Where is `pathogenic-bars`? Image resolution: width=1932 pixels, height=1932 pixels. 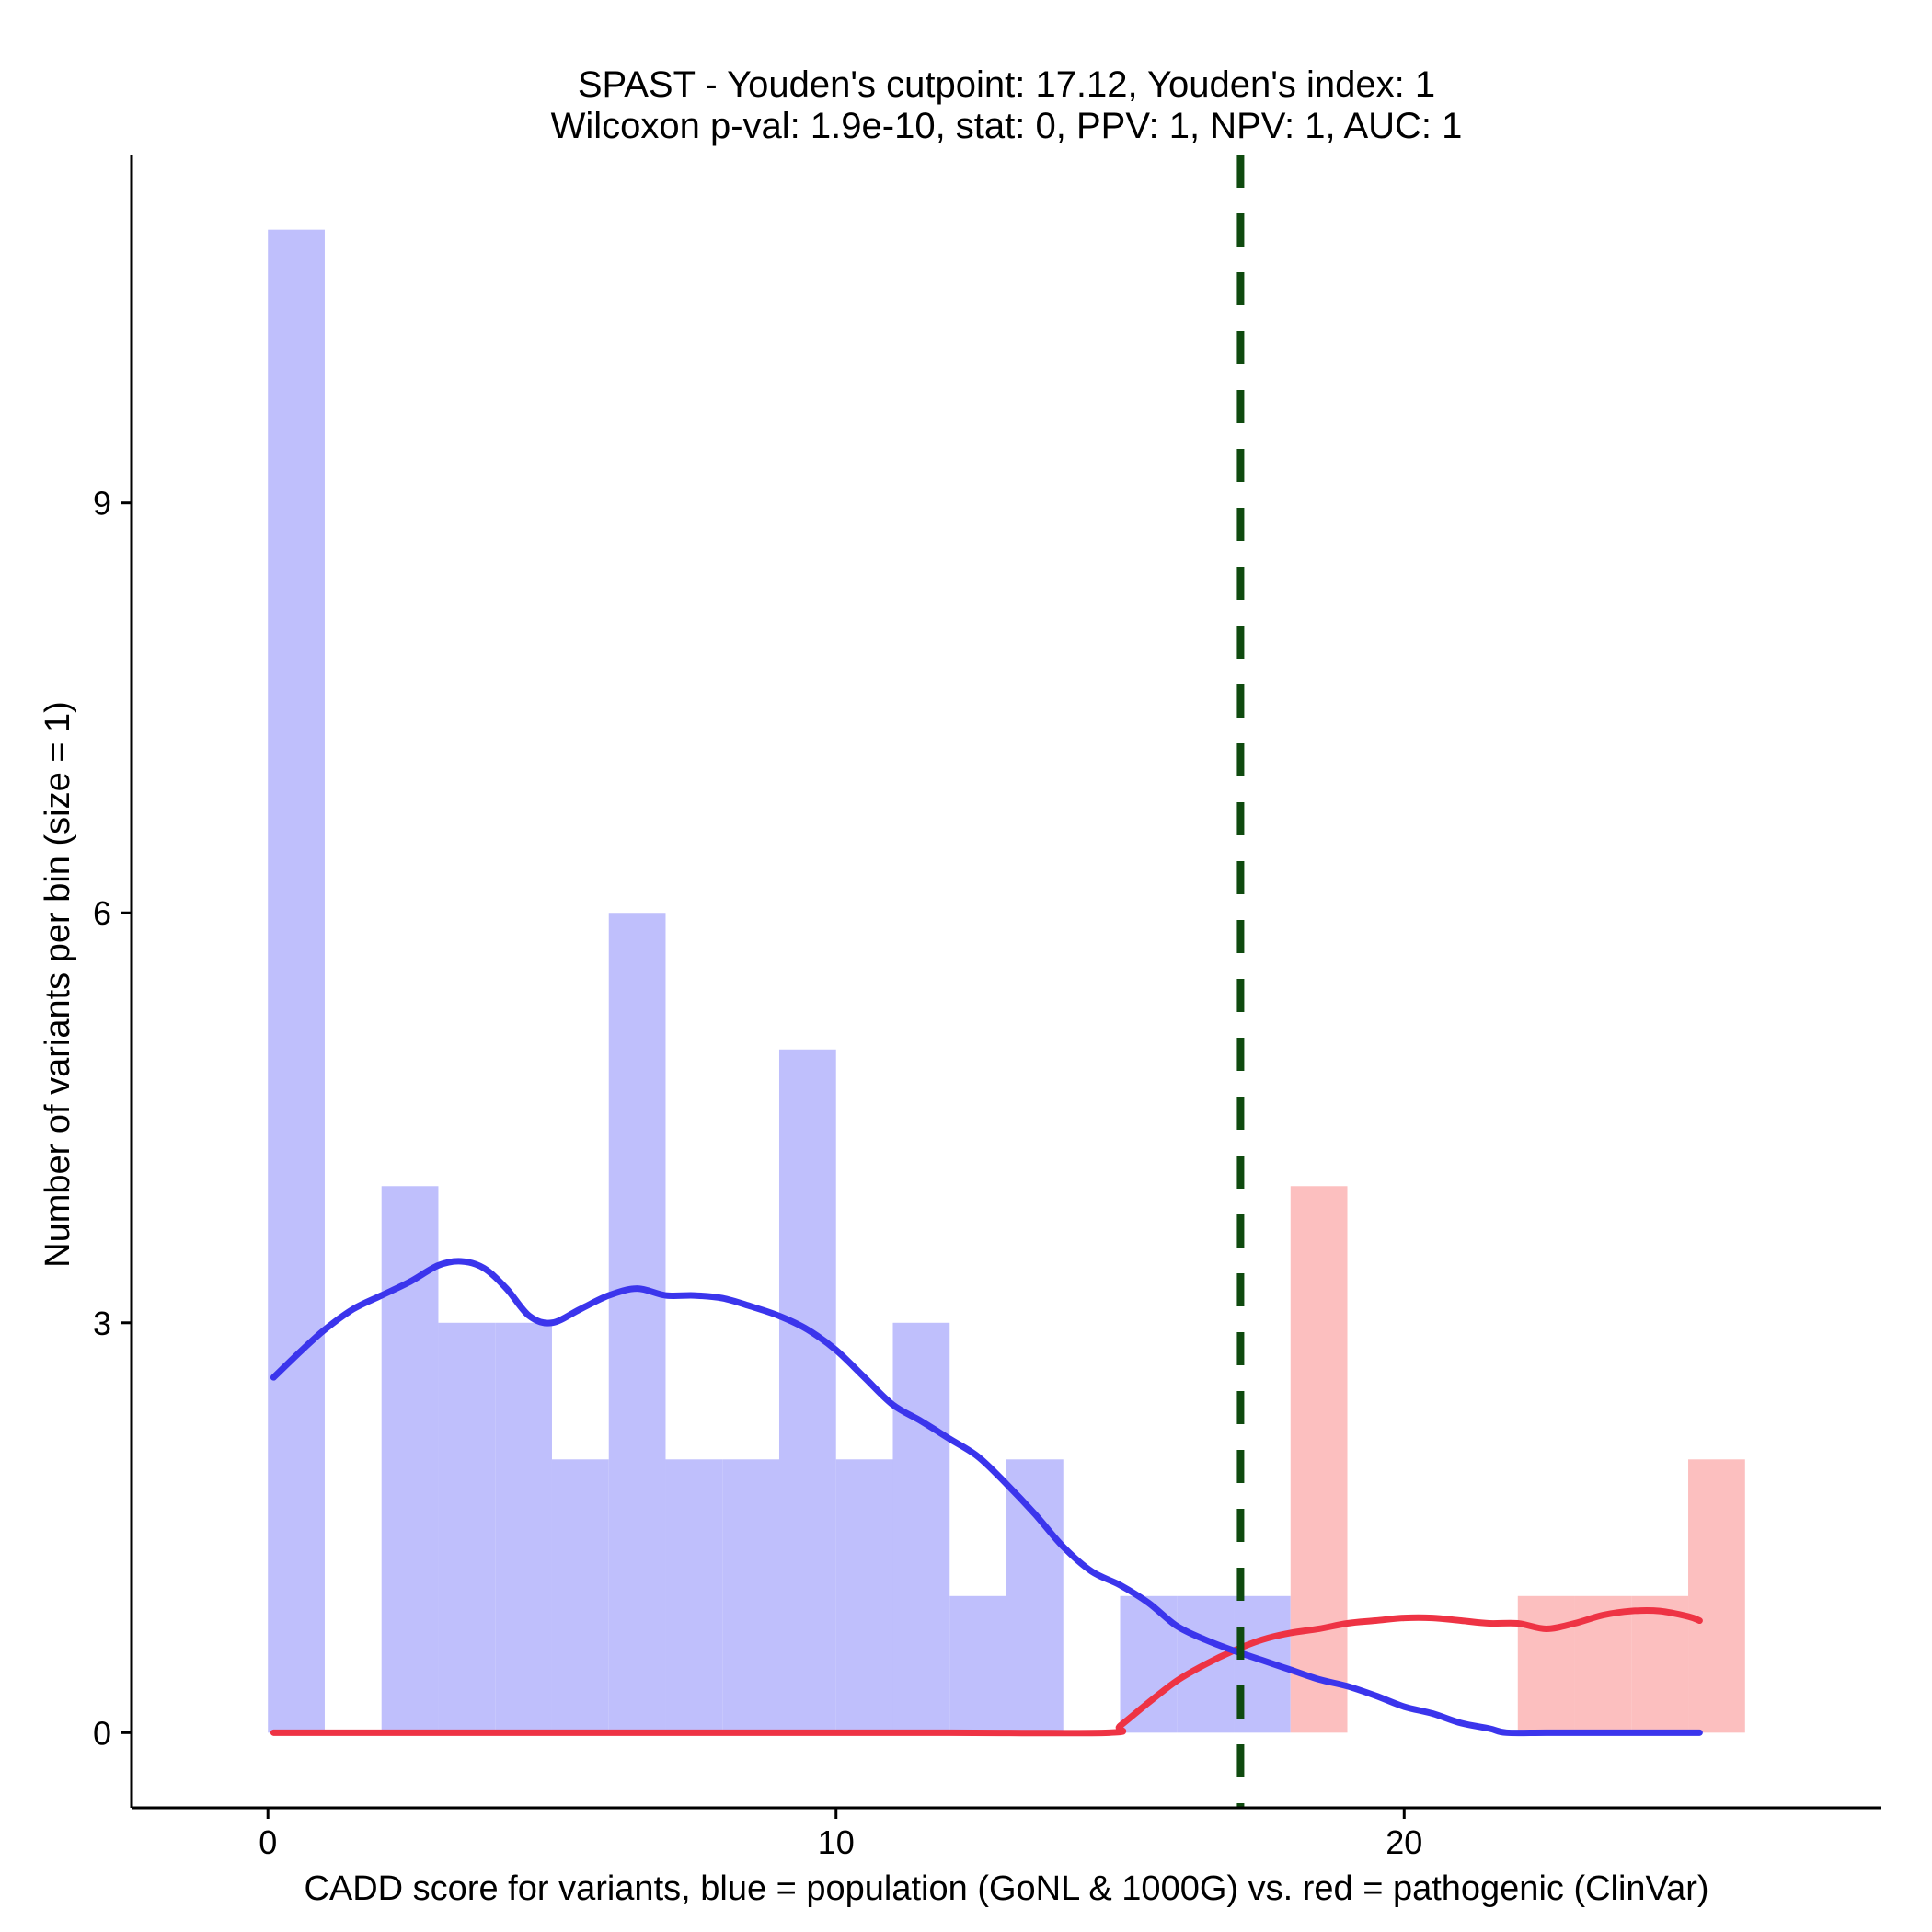 pathogenic-bars is located at coordinates (1517, 1459).